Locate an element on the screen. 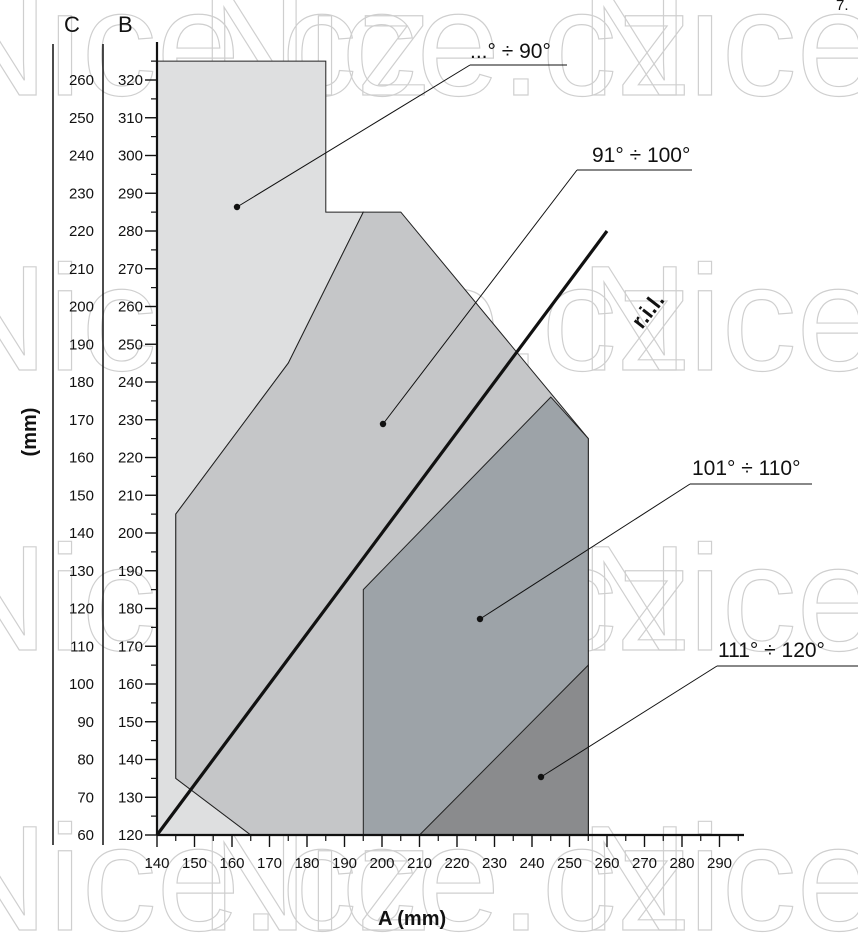  x-tick-label: 150 is located at coordinates (194, 863).